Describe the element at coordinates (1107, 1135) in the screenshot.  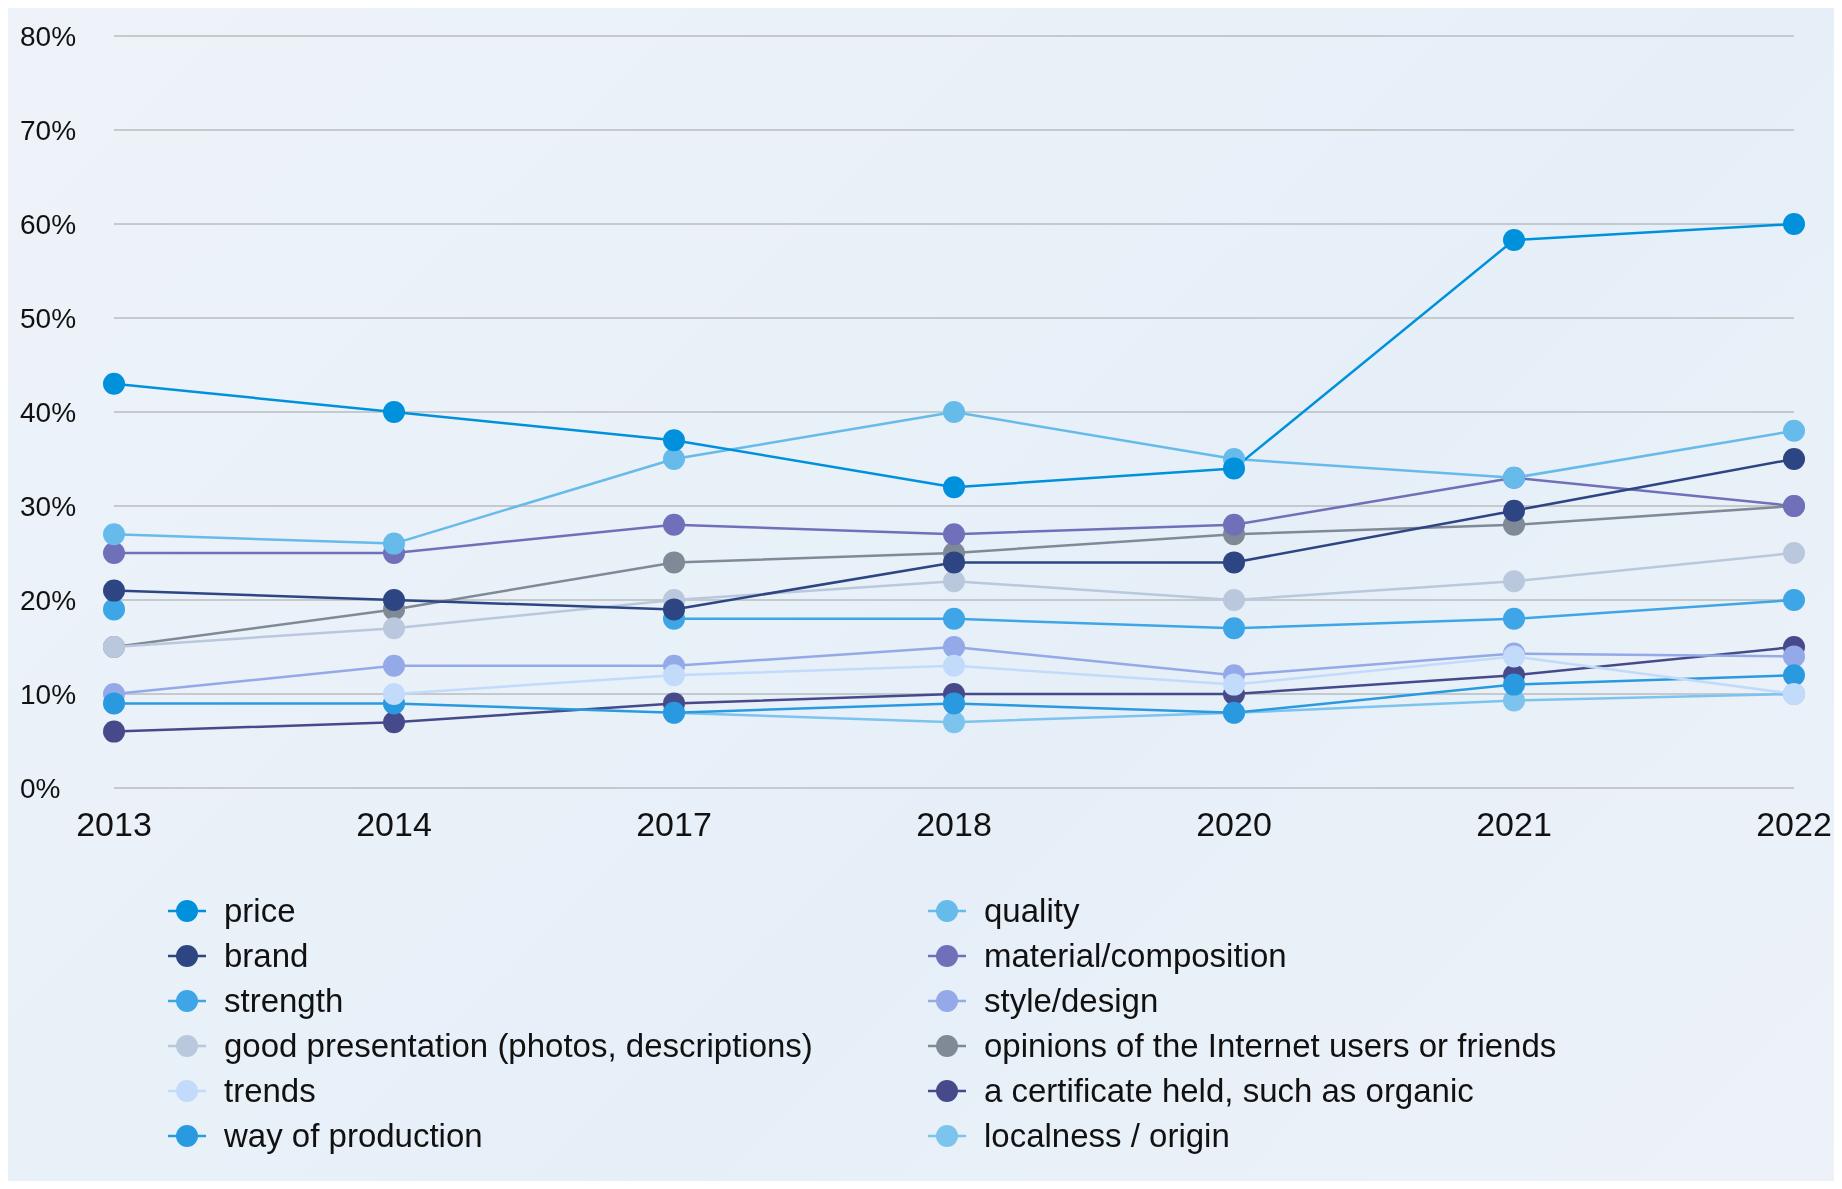
I see `legend-label: localness / origin` at that location.